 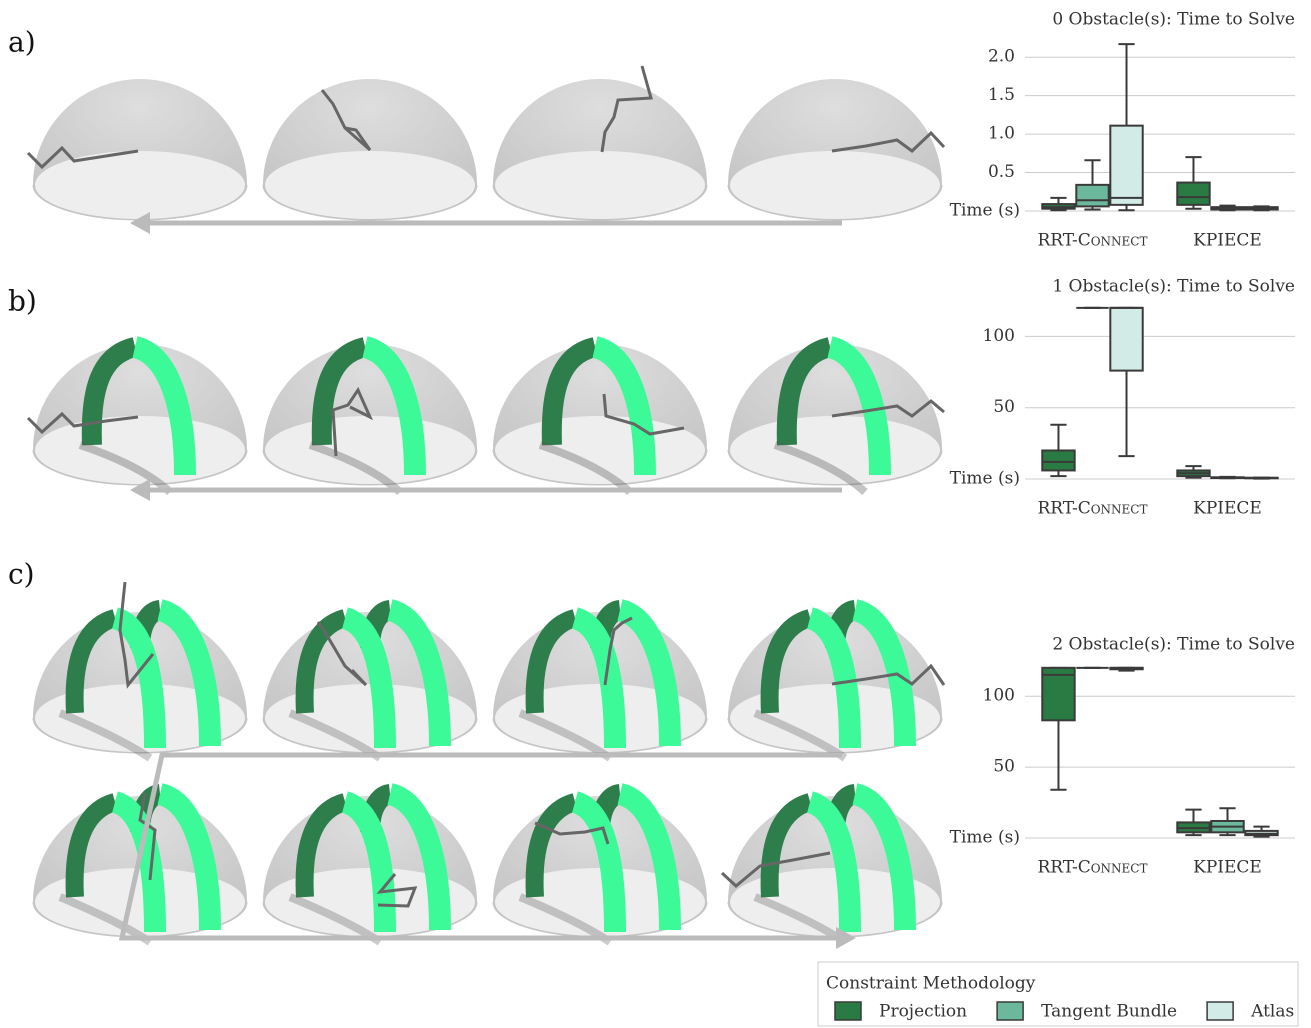 What do you see at coordinates (1001, 57) in the screenshot?
I see `y-tick-label: 2.0` at bounding box center [1001, 57].